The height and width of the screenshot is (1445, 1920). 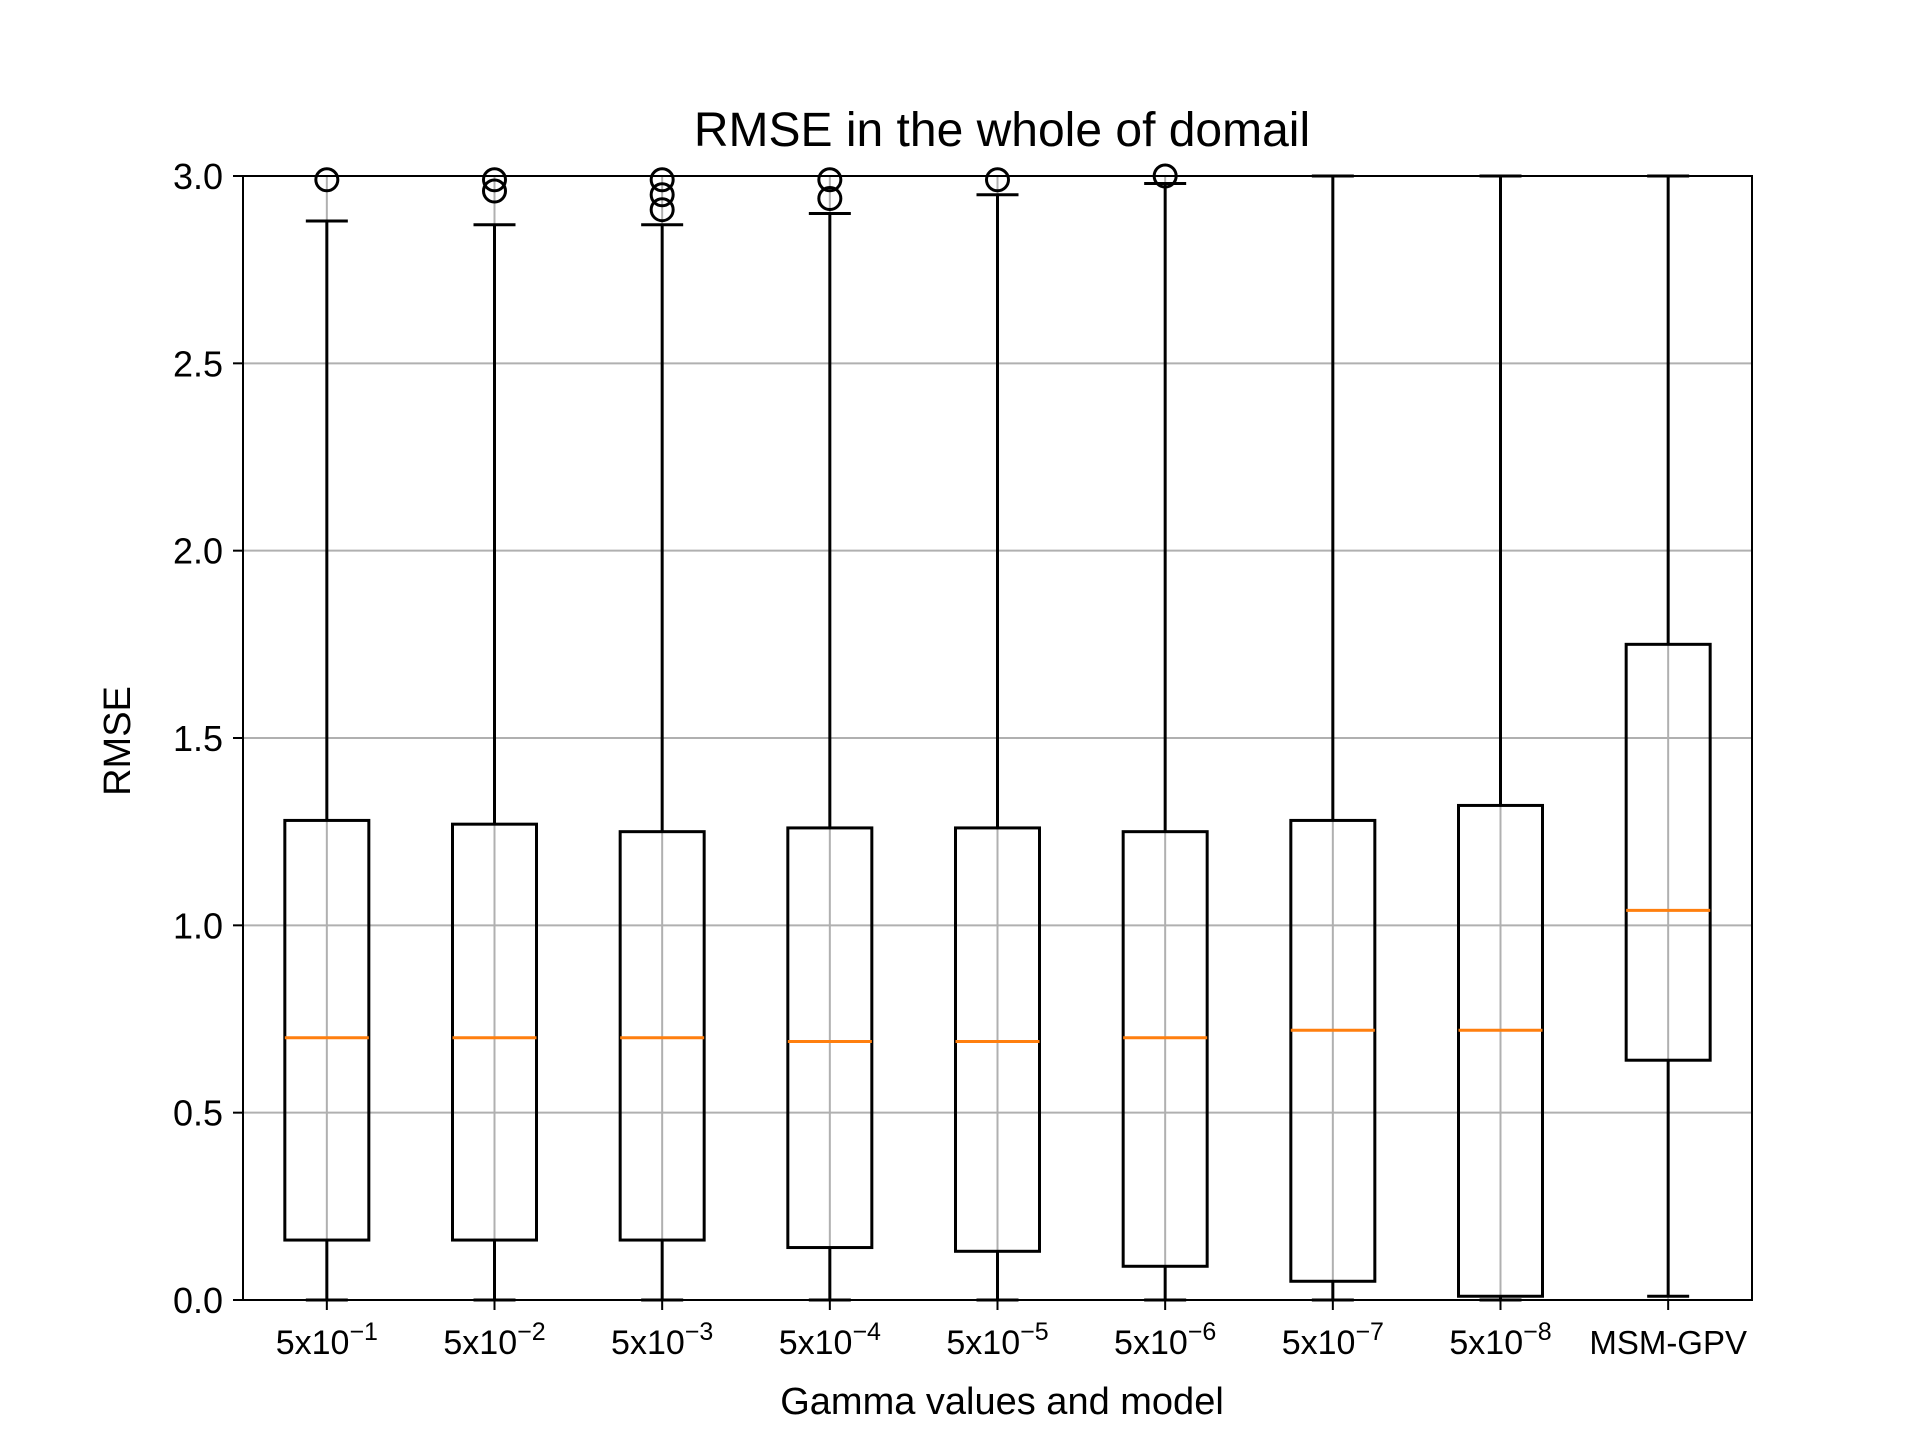 What do you see at coordinates (531, 1332) in the screenshot?
I see `x-tick-label-exponent: −2` at bounding box center [531, 1332].